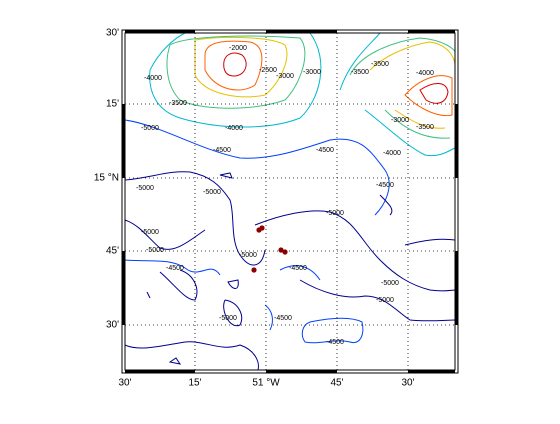  What do you see at coordinates (269, 249) in the screenshot?
I see `stations` at bounding box center [269, 249].